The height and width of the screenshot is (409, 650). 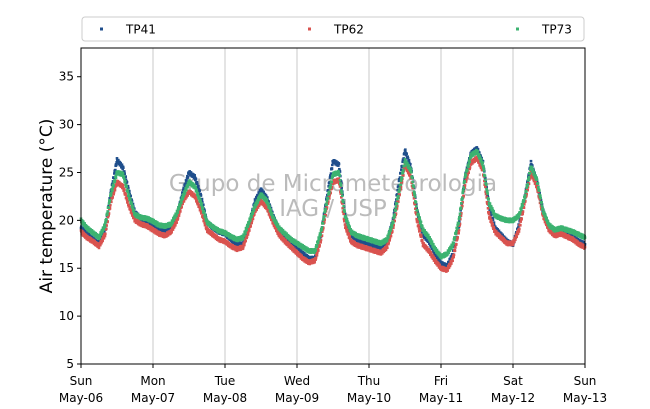 I want to click on x-tick-day-label: Fri, so click(x=441, y=381).